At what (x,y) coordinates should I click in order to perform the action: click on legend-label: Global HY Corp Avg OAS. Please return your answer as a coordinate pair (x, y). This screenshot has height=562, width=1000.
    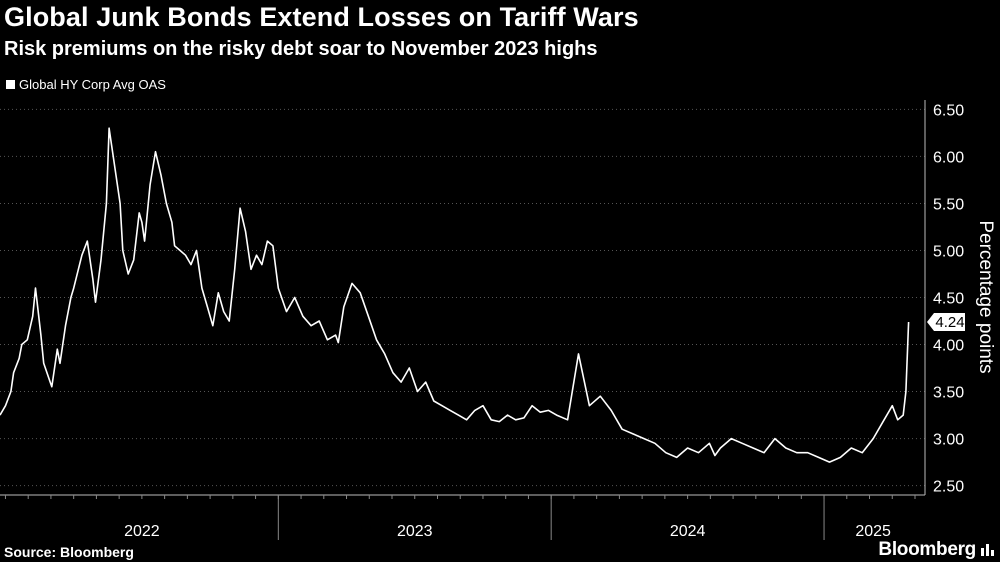
    Looking at the image, I should click on (92, 84).